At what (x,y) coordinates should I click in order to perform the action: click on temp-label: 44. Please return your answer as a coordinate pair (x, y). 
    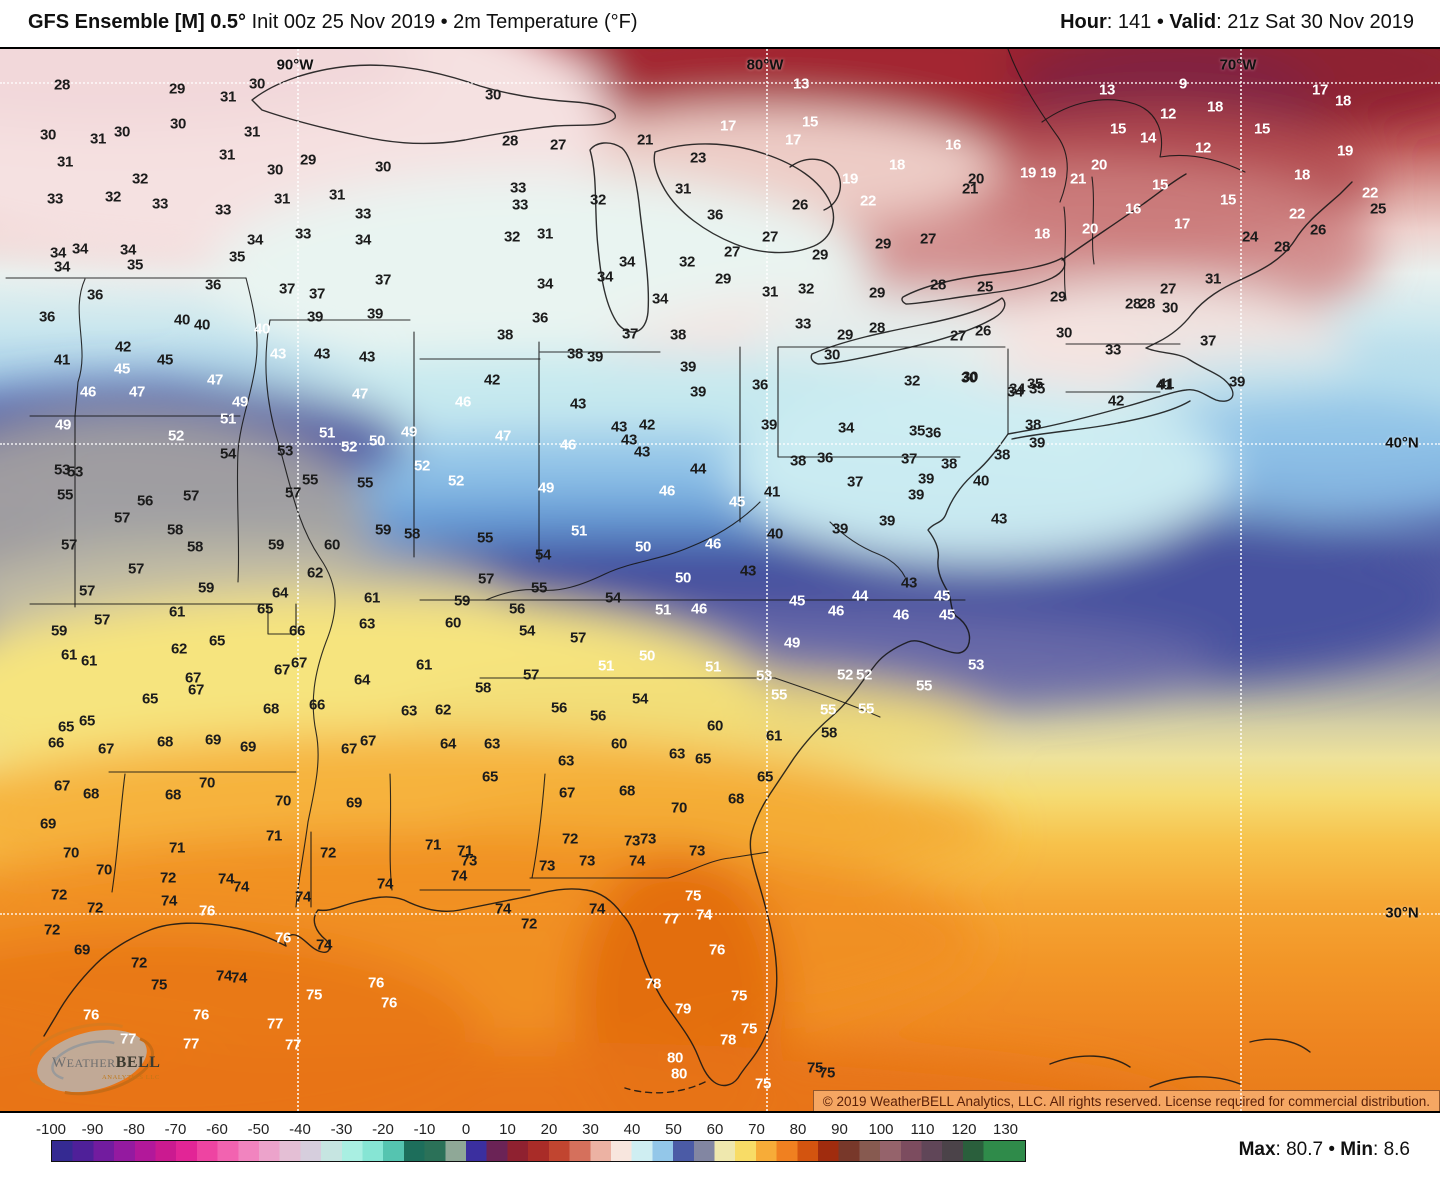
    Looking at the image, I should click on (860, 596).